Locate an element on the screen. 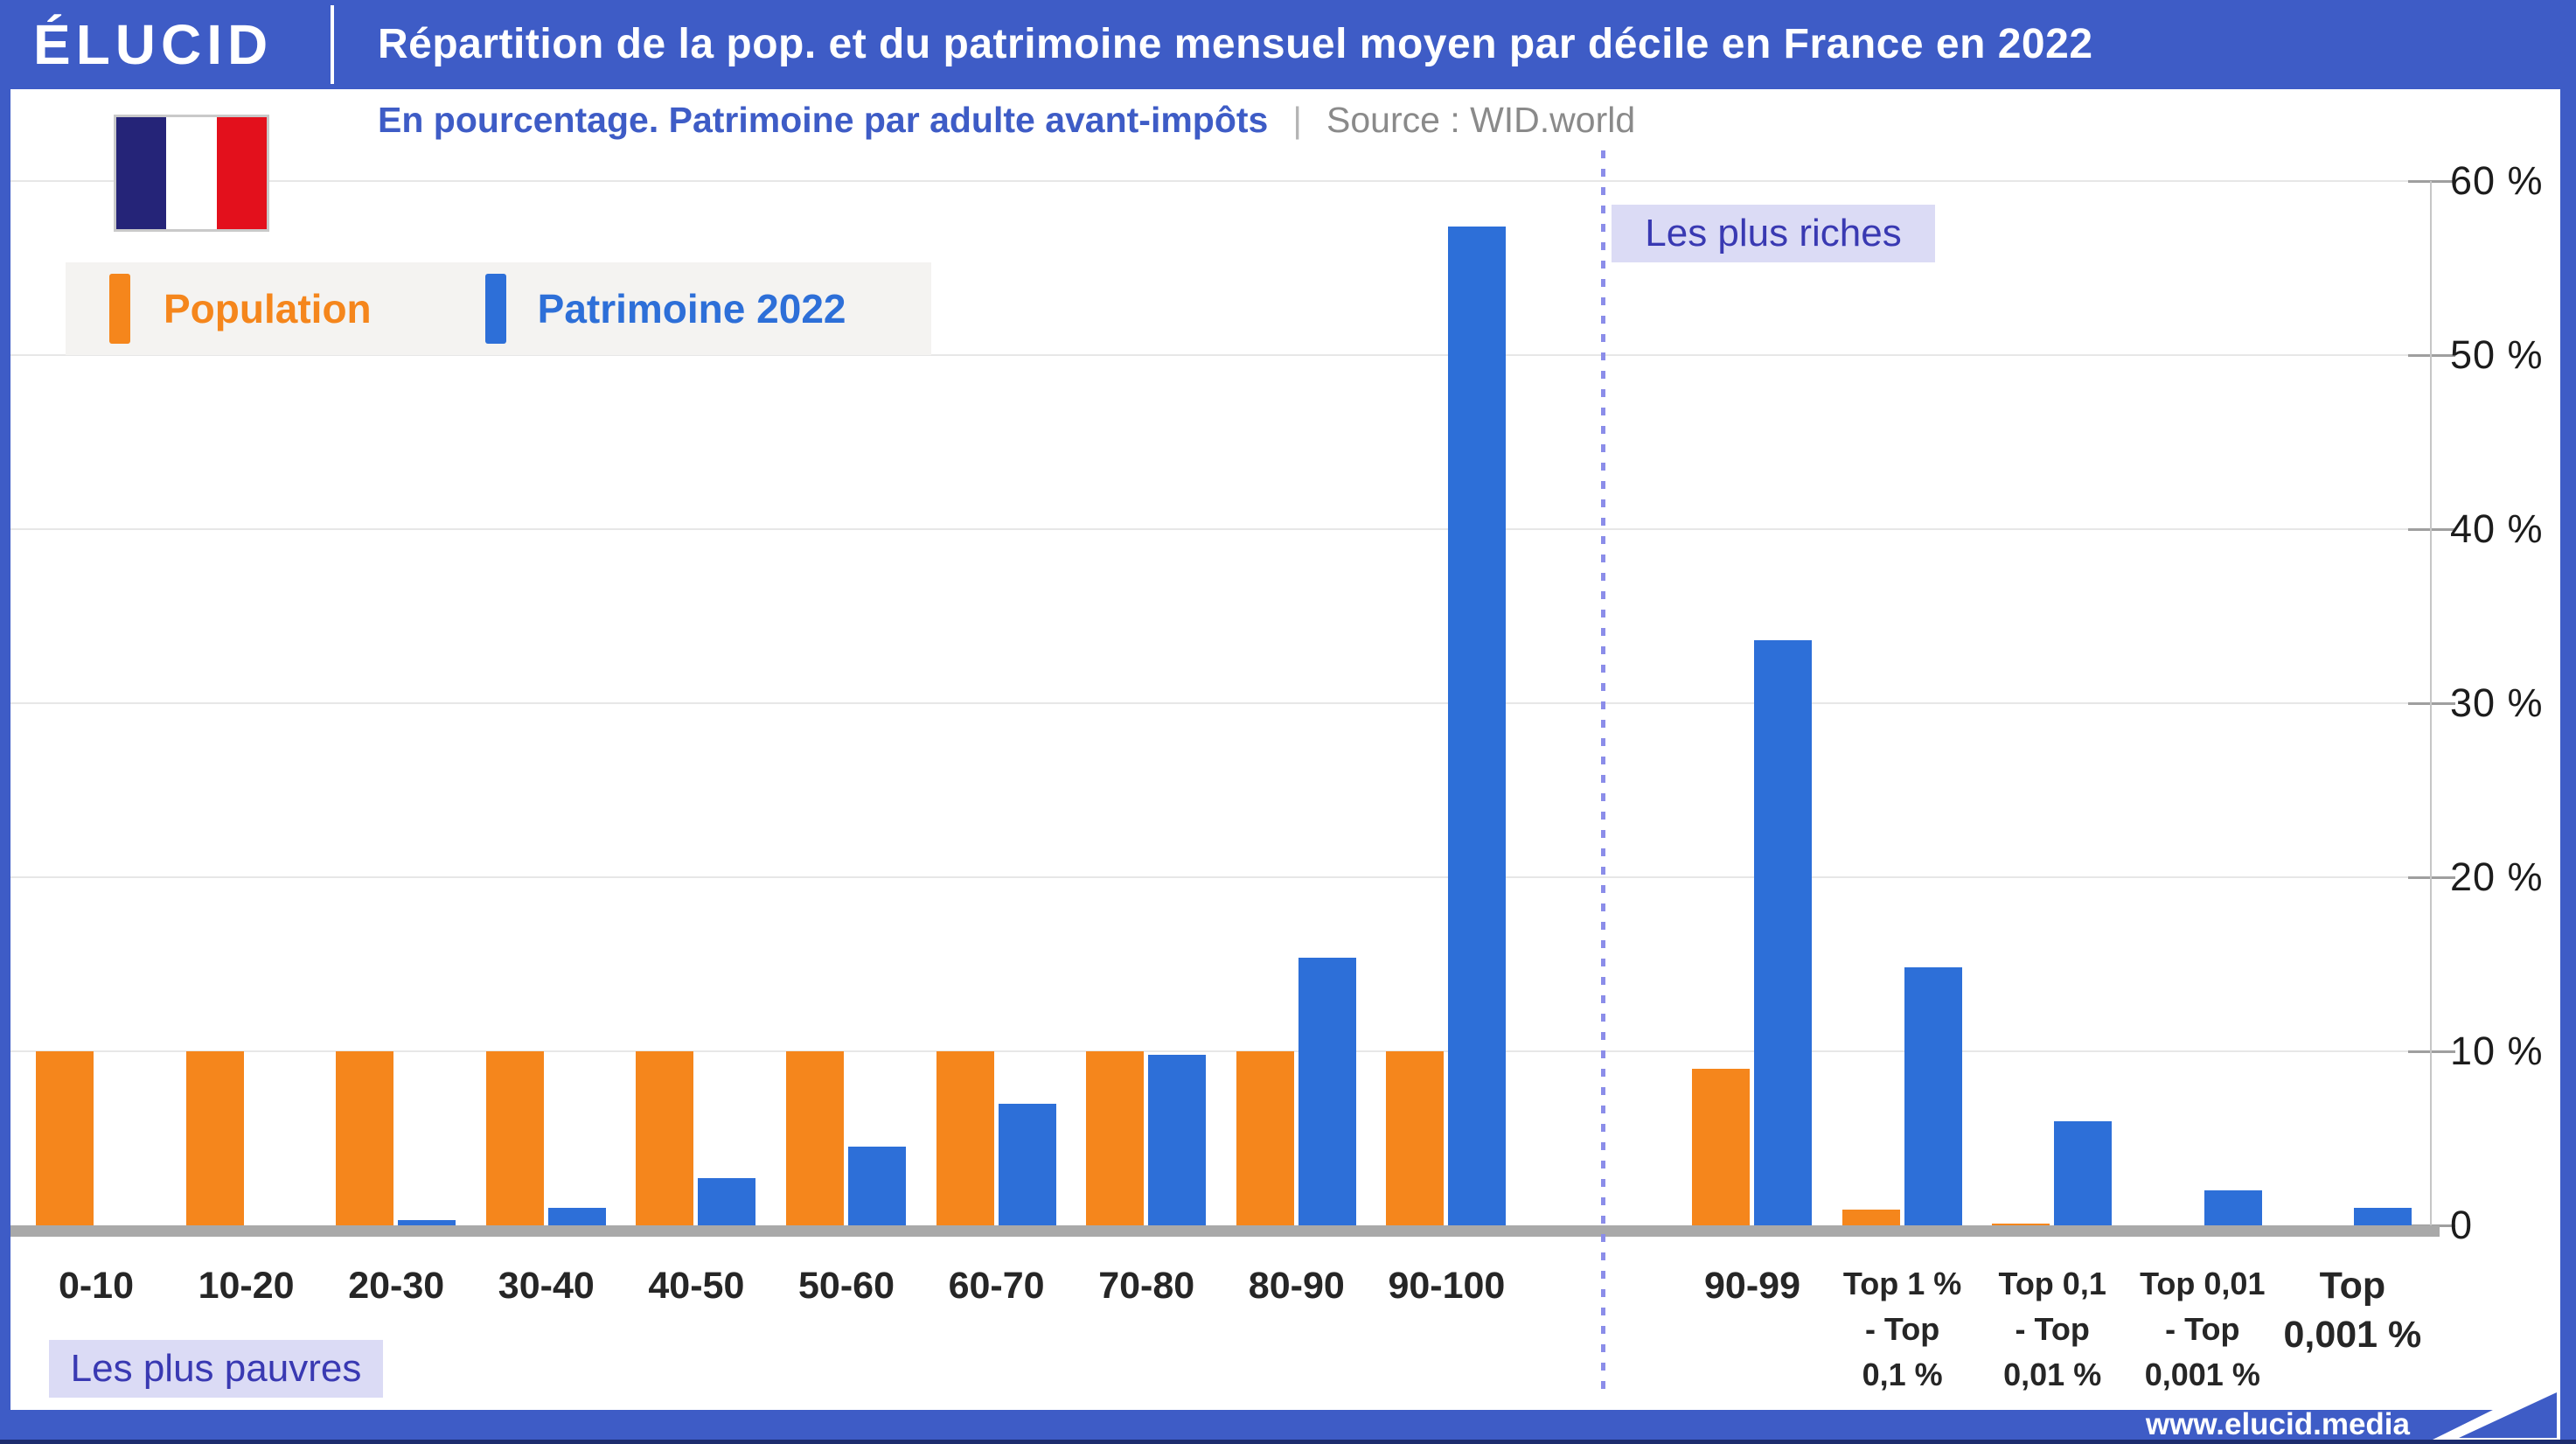 This screenshot has width=2576, height=1444. x-axis-label: 70-80 is located at coordinates (1146, 1285).